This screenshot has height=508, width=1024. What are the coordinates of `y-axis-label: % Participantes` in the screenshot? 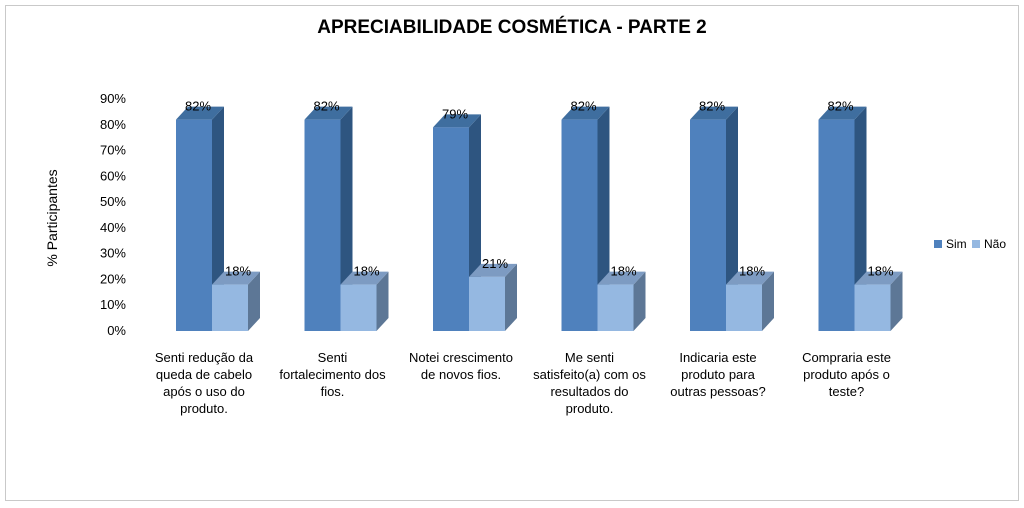 It's located at (52, 217).